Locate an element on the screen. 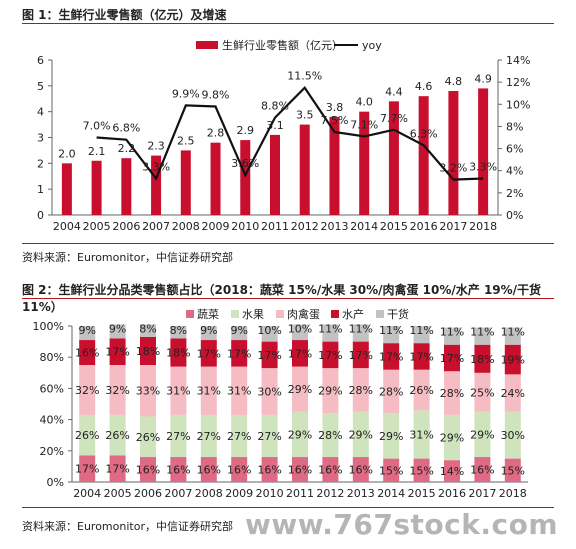 This screenshot has width=576, height=549. y-tick-label: 20% is located at coordinates (52, 451).